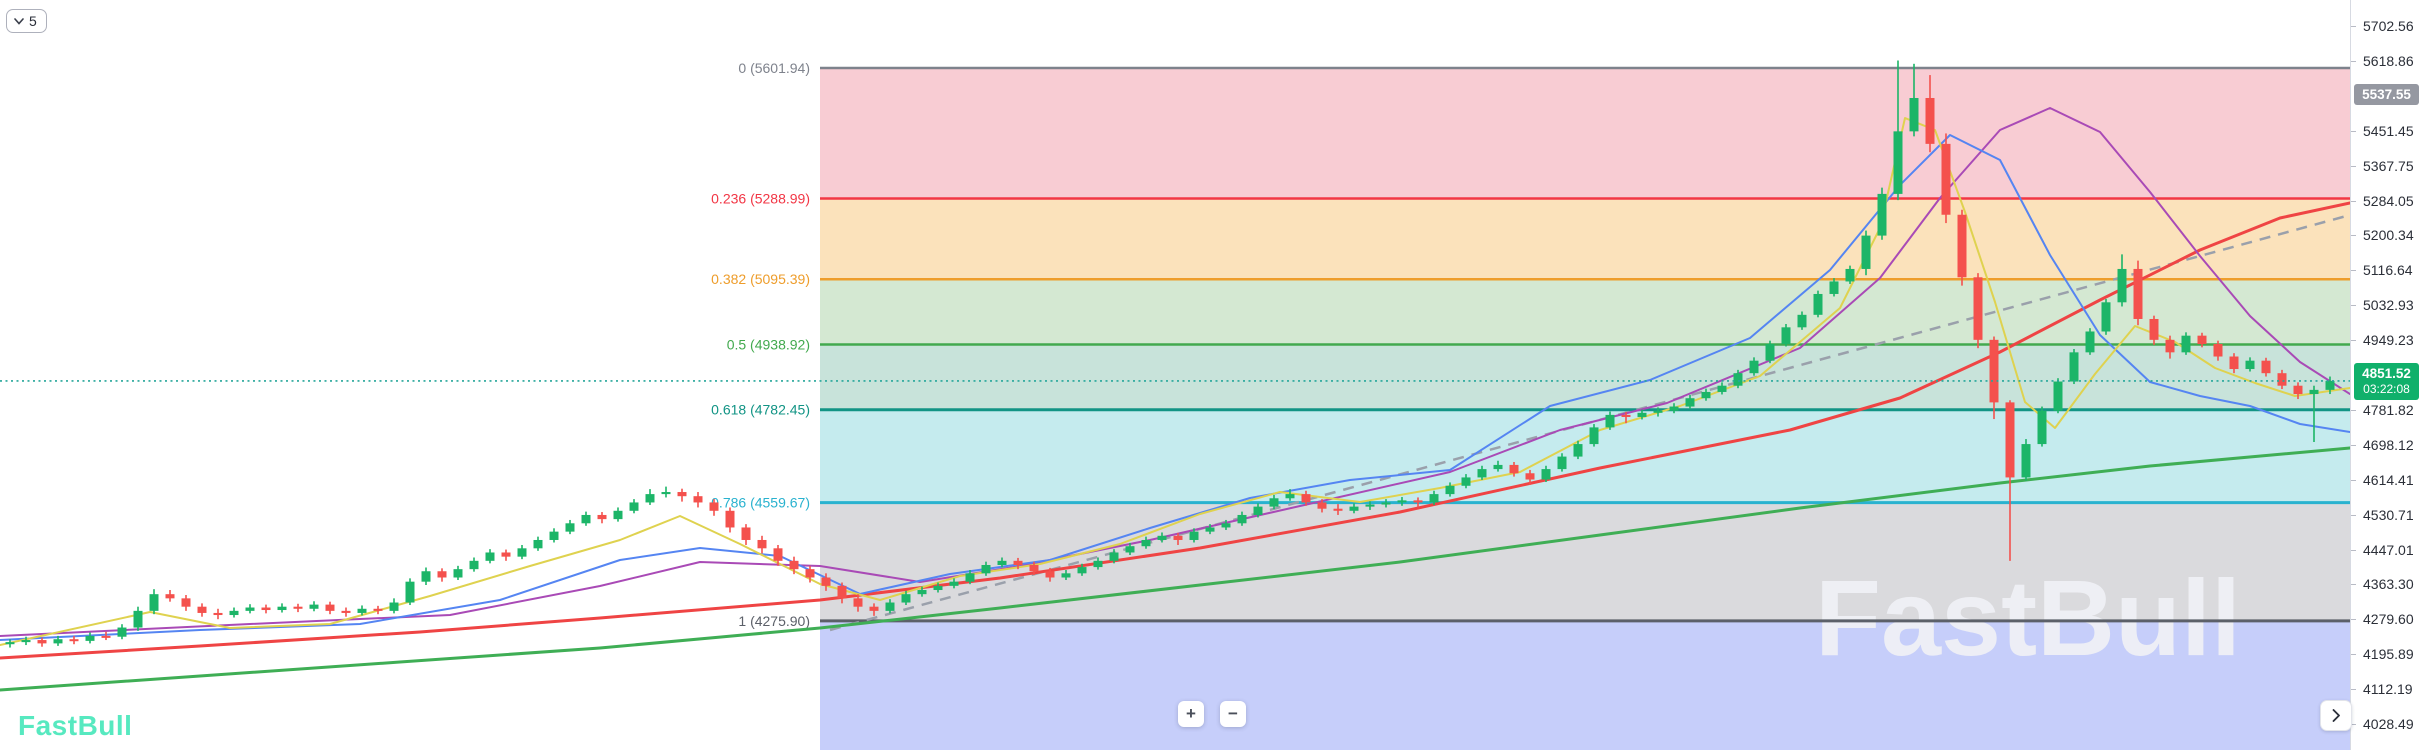  I want to click on scroll-to-latest-button, so click(2336, 715).